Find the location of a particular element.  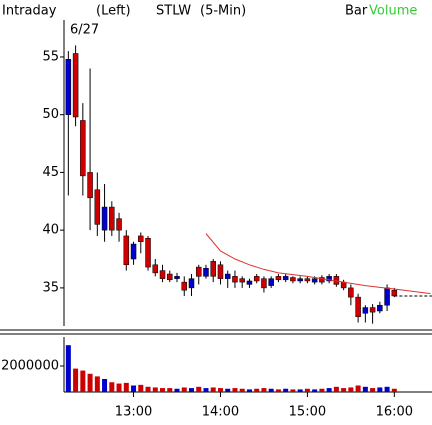

x-tick-label: 14:00 is located at coordinates (220, 412).